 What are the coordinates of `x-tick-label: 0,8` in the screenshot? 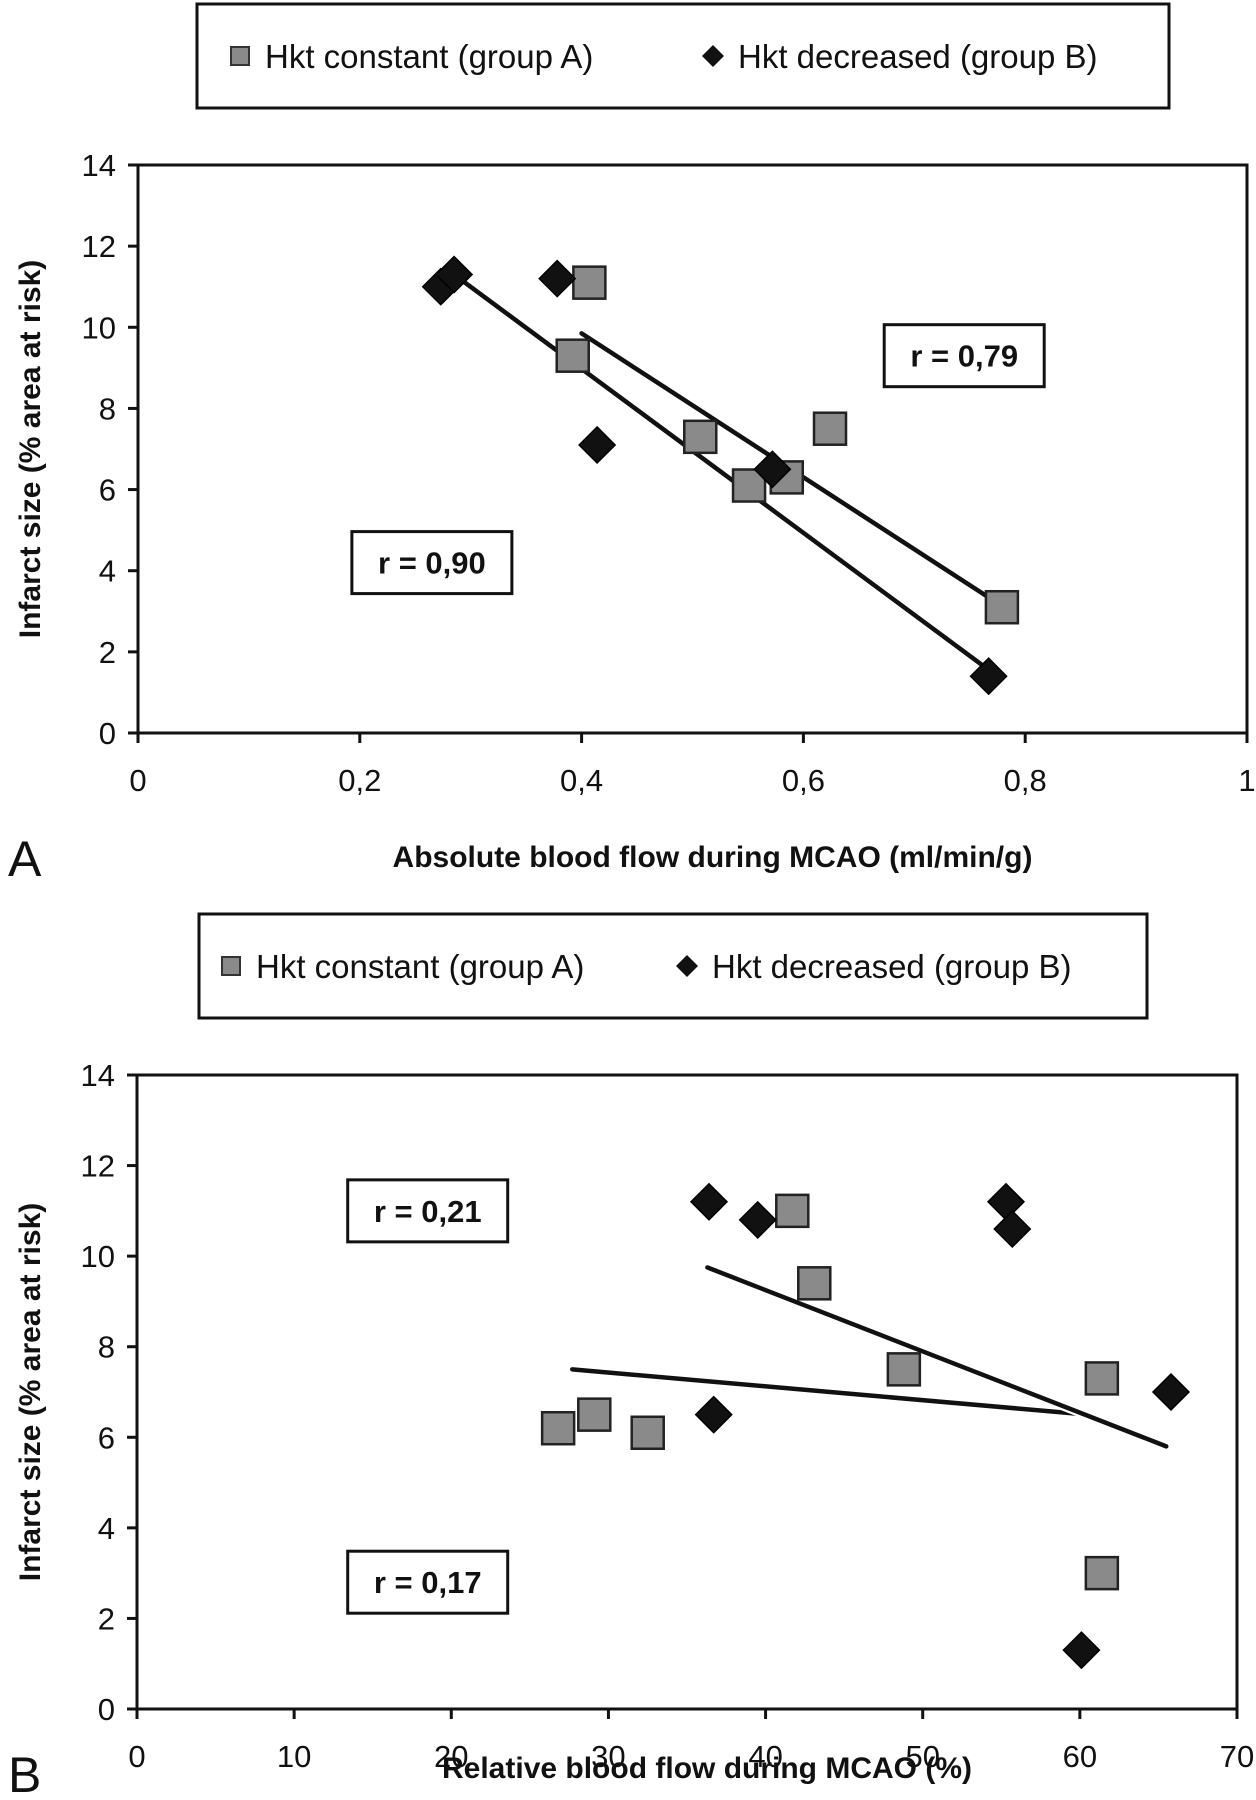 It's located at (1025, 780).